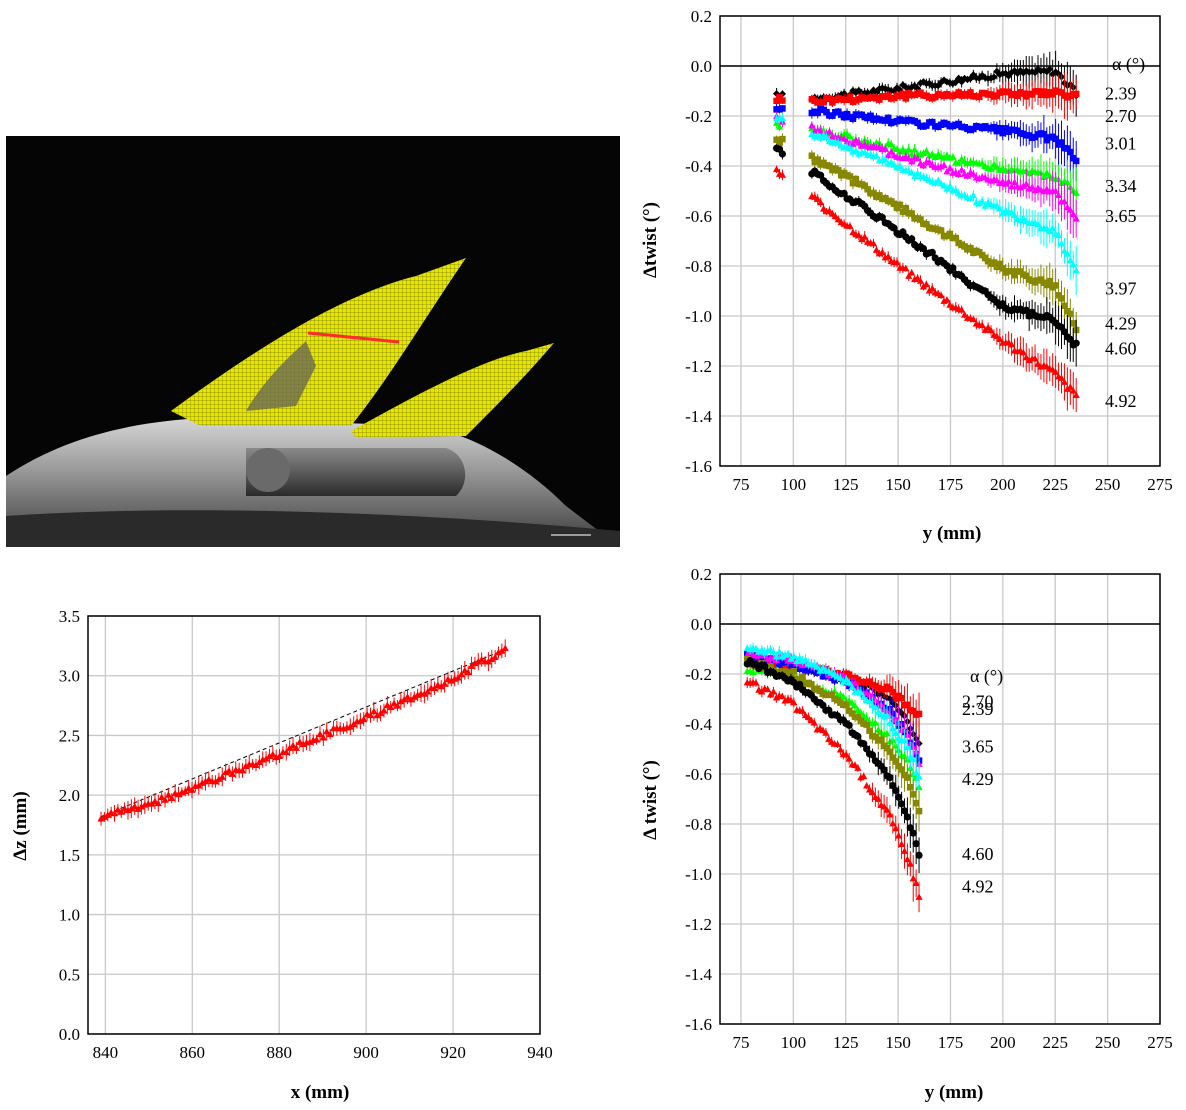 The image size is (1186, 1110). Describe the element at coordinates (698, 824) in the screenshot. I see `twist-bottom-y-tick-label: -0.8` at that location.